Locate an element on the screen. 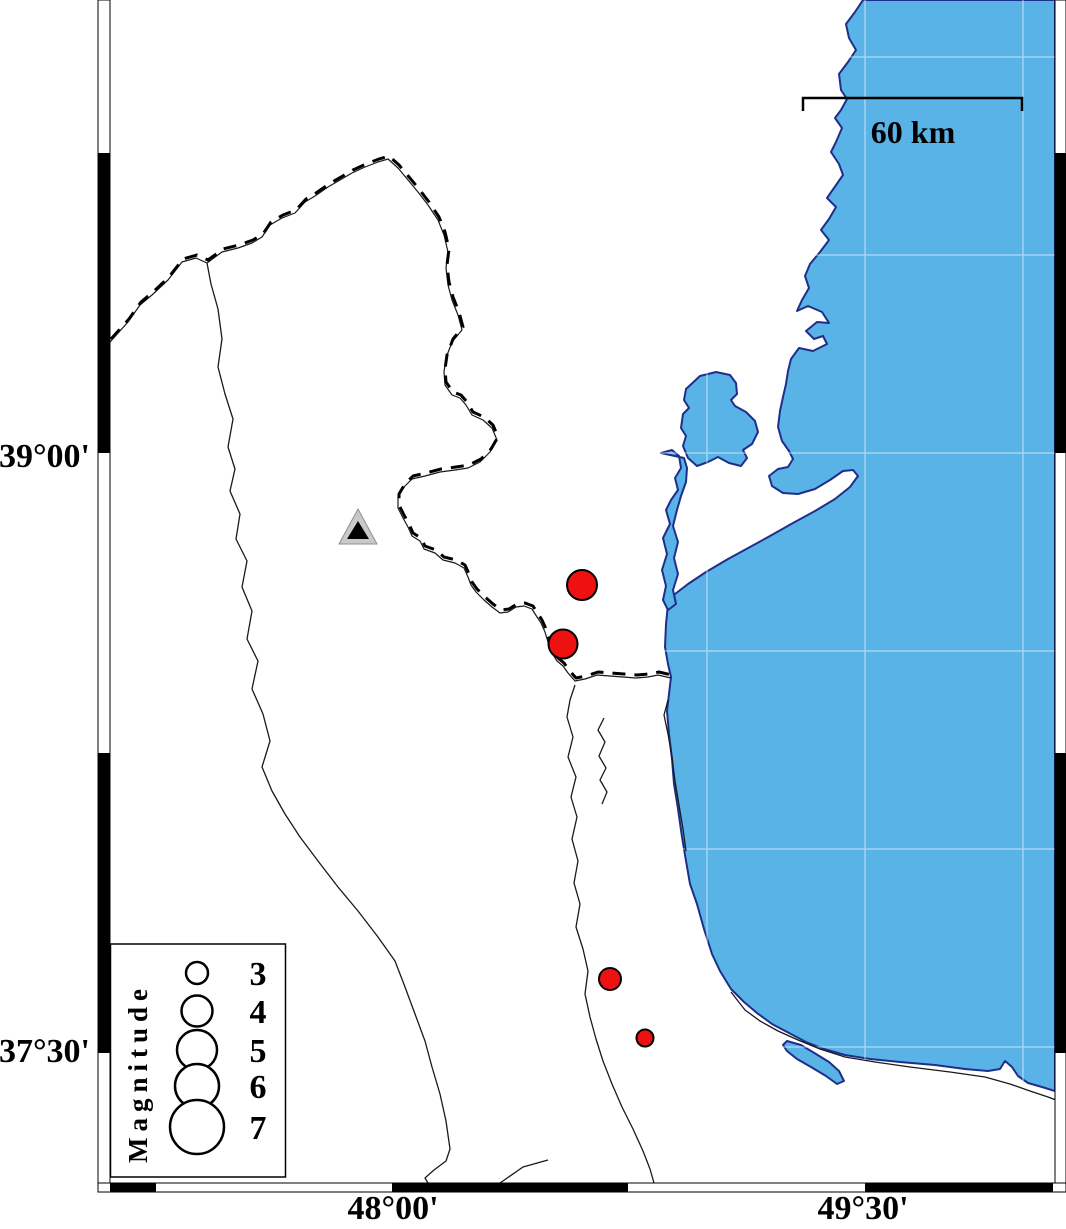 This screenshot has height=1229, width=1066. scale-bar-line is located at coordinates (912, 103).